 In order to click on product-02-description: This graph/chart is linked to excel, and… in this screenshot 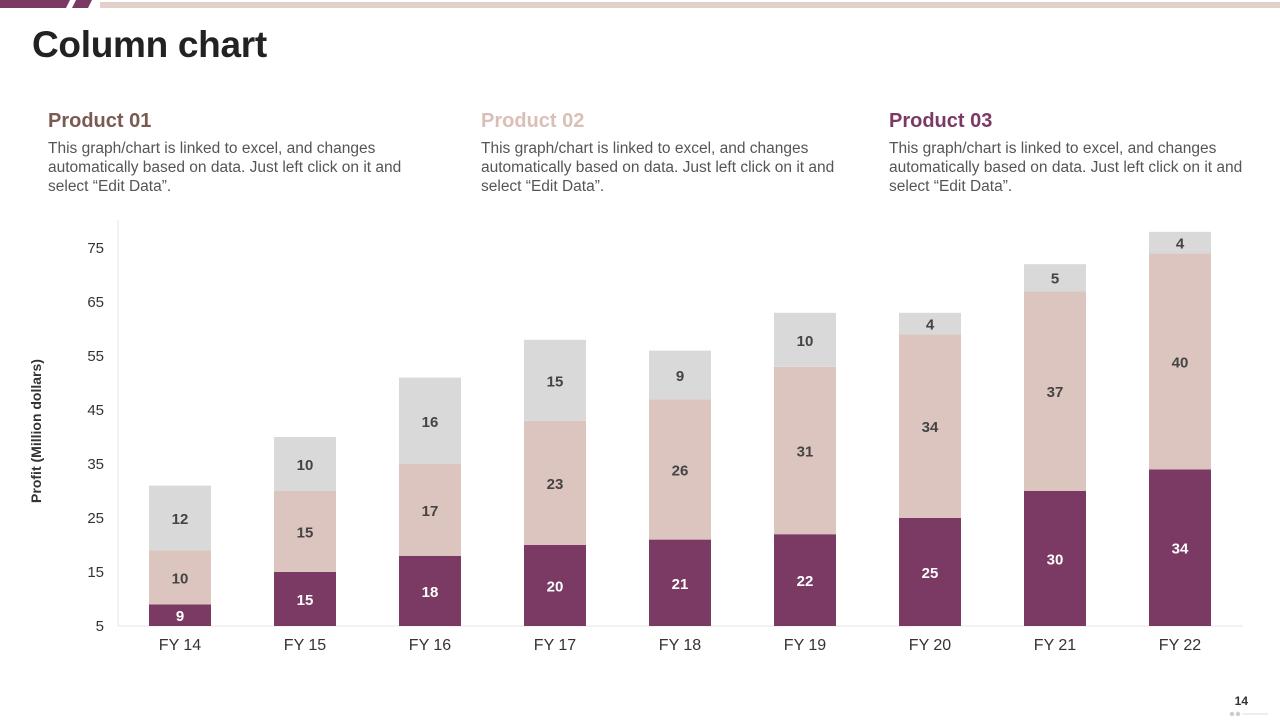, I will do `click(658, 167)`.